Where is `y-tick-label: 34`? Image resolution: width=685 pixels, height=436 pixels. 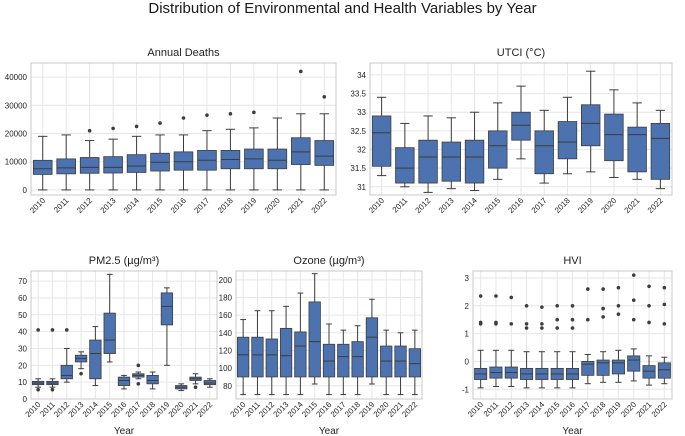 y-tick-label: 34 is located at coordinates (361, 75).